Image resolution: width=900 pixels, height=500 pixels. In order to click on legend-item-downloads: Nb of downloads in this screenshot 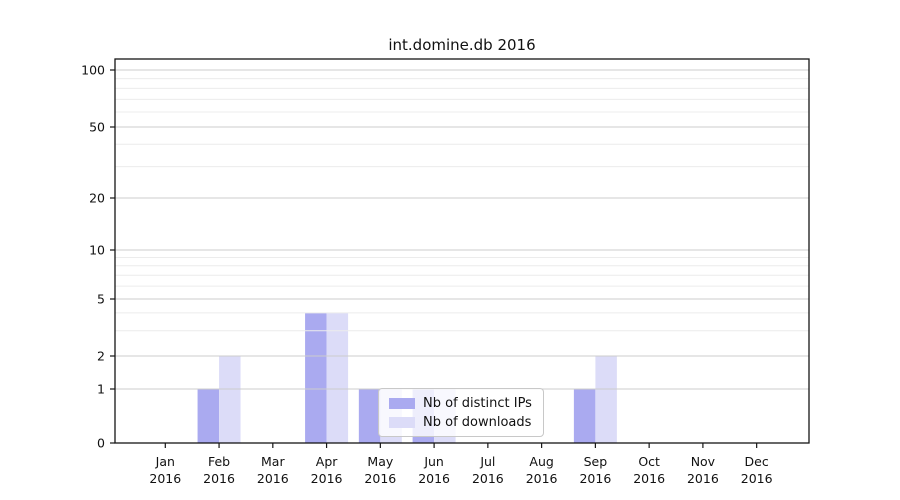, I will do `click(462, 423)`.